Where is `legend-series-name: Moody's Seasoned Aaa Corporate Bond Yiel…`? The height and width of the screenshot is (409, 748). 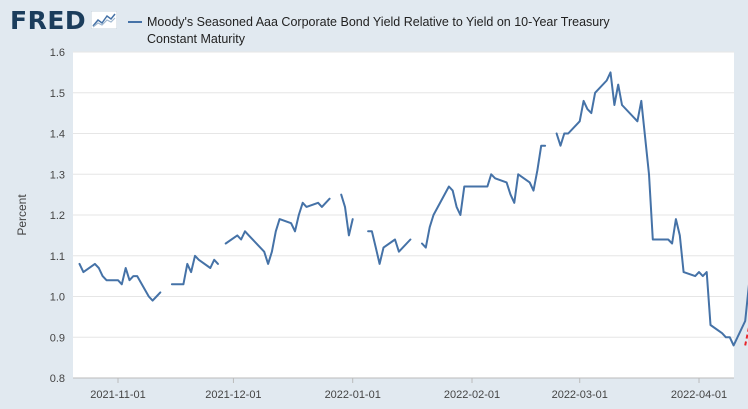 legend-series-name: Moody's Seasoned Aaa Corporate Bond Yiel… is located at coordinates (378, 30).